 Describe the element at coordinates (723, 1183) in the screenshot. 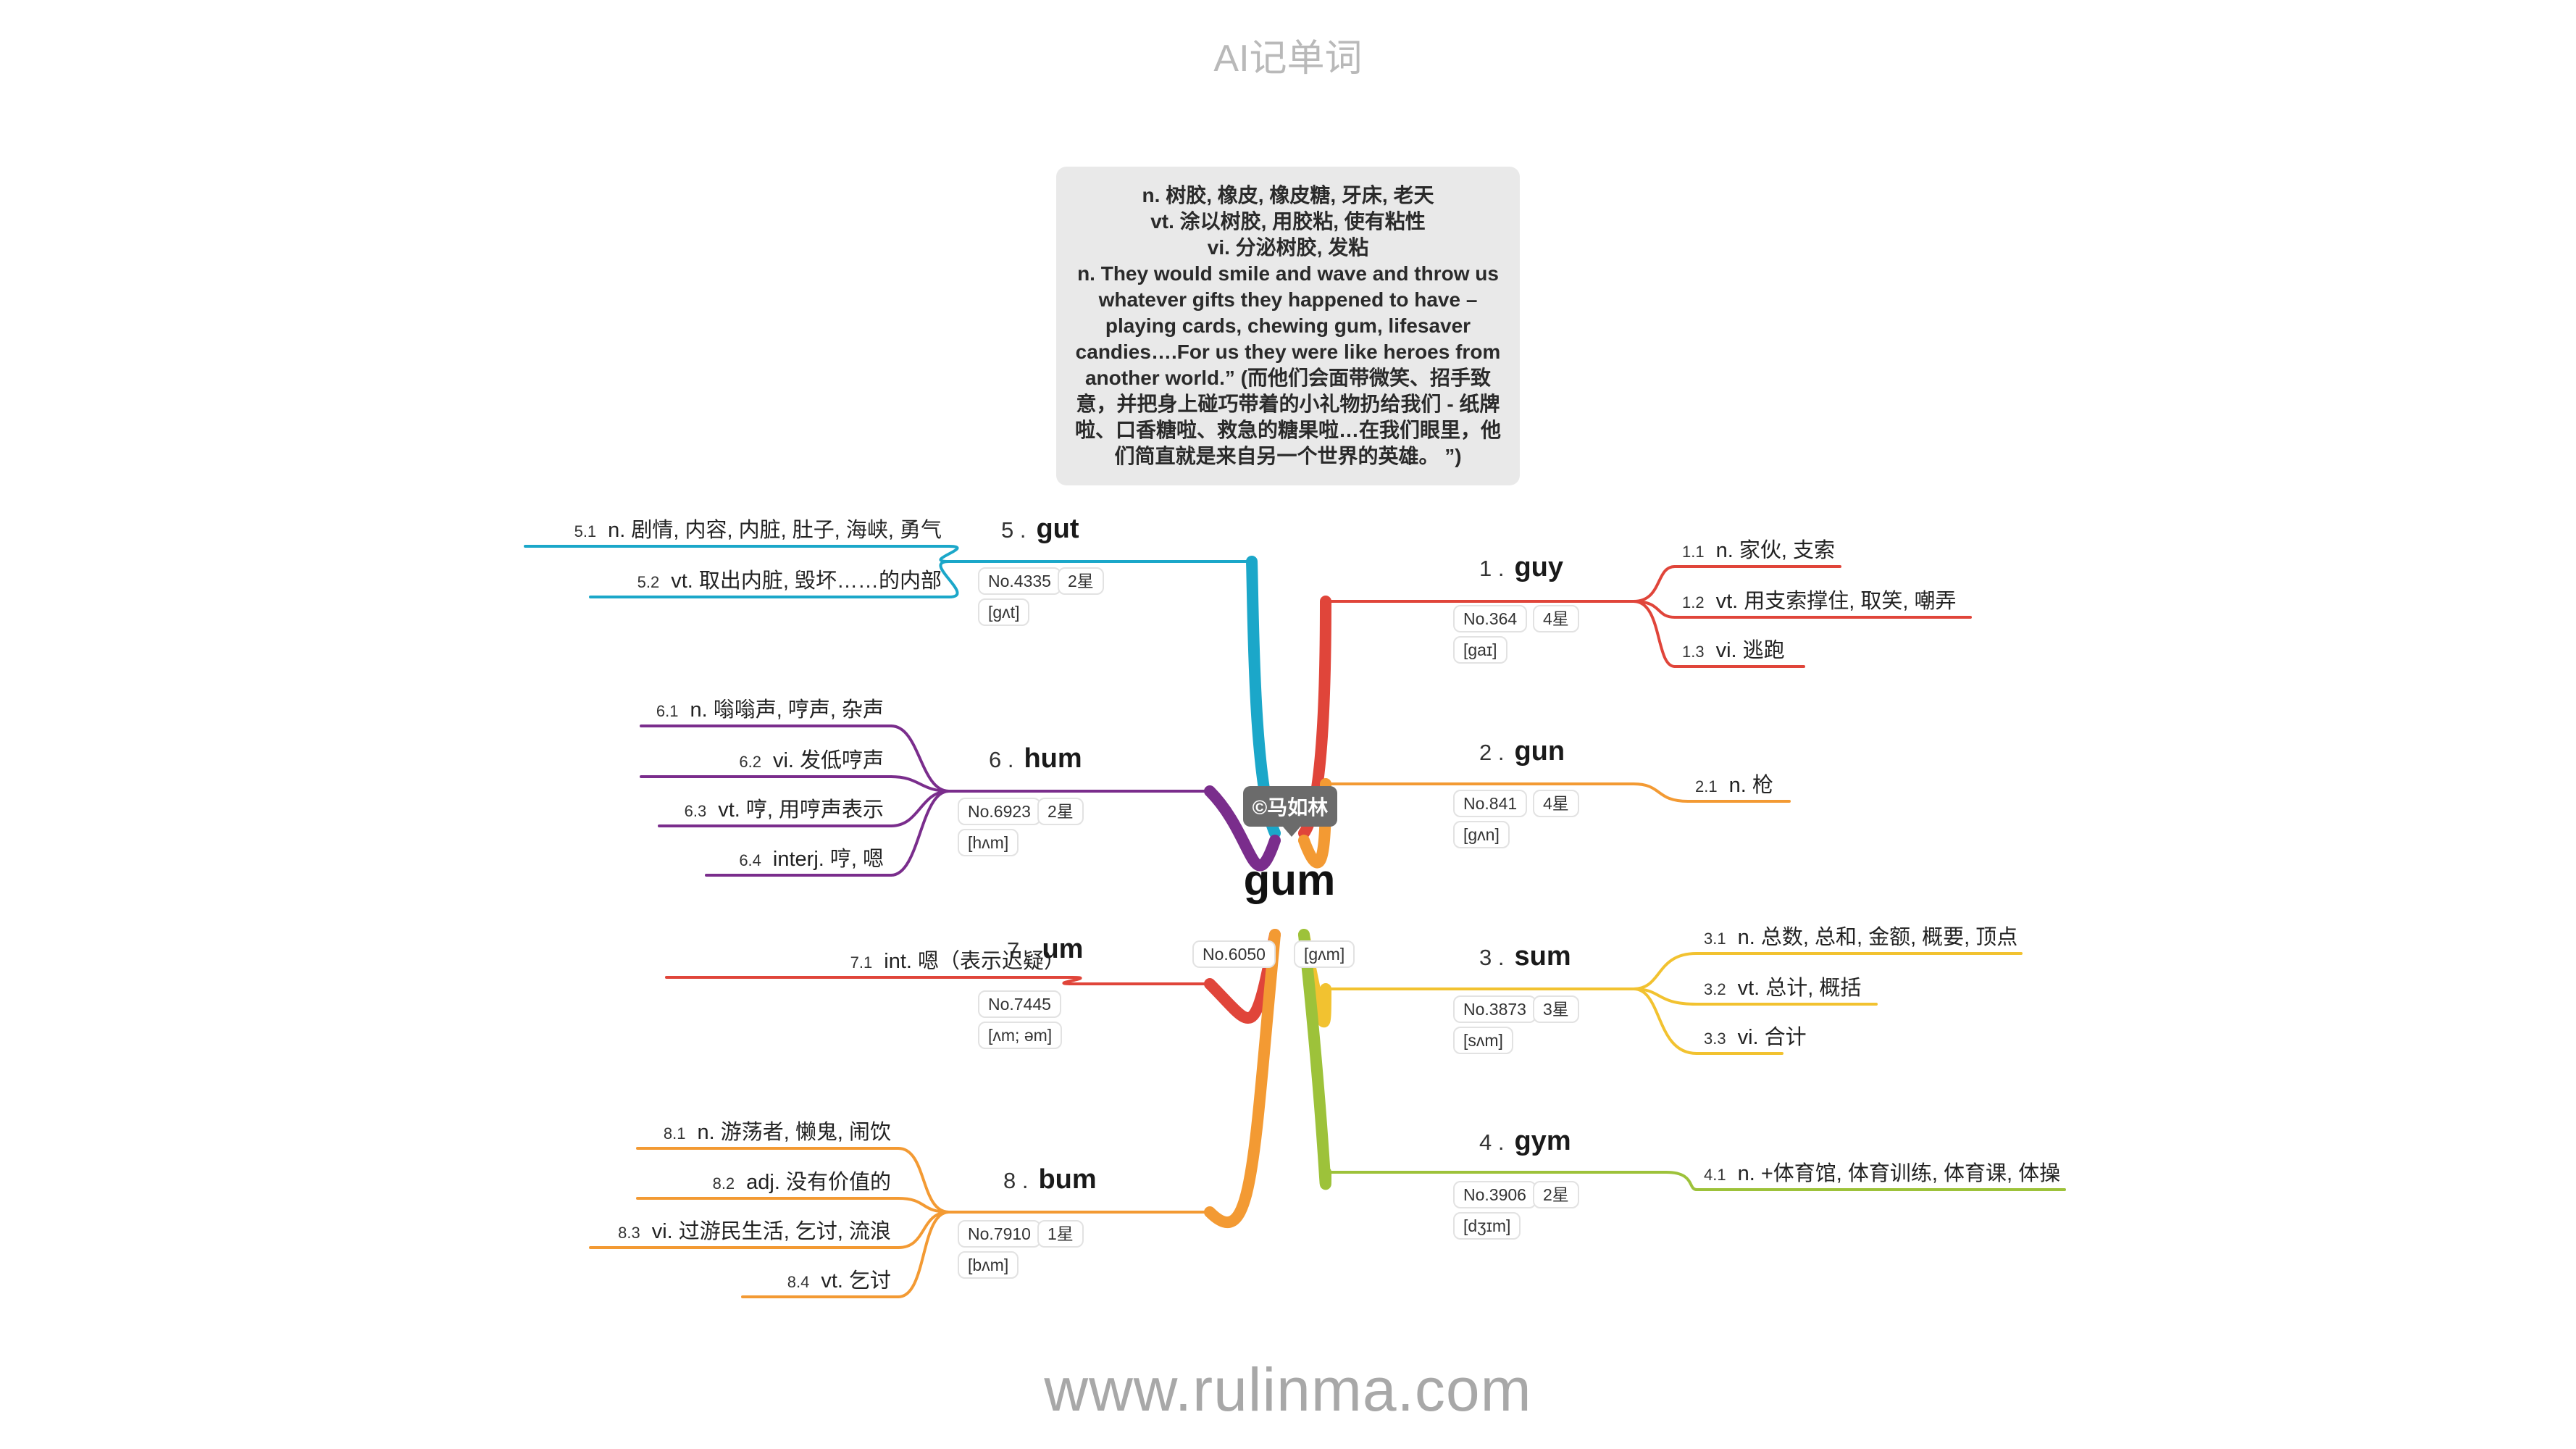

I see `leaf-number: 8.2` at that location.